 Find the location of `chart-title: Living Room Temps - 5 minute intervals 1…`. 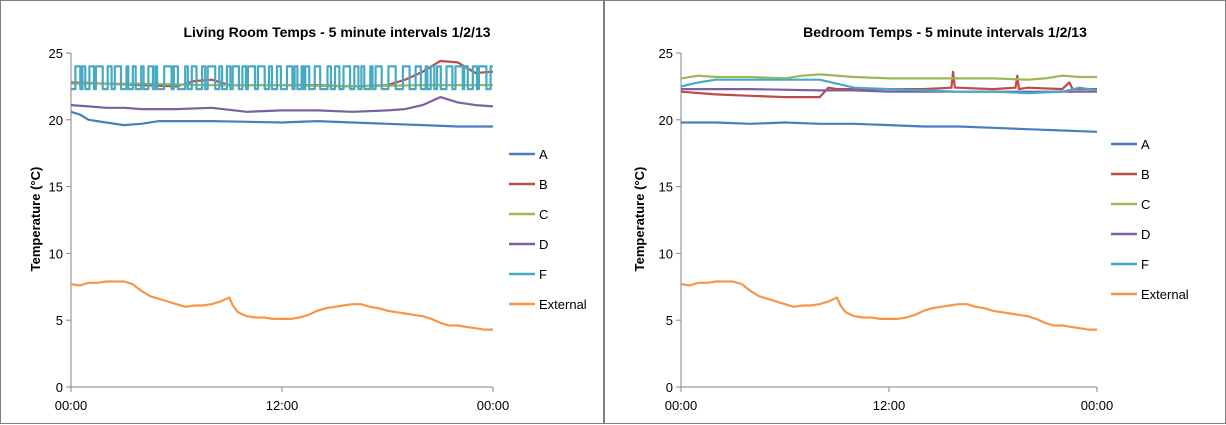

chart-title: Living Room Temps - 5 minute intervals 1… is located at coordinates (336, 32).